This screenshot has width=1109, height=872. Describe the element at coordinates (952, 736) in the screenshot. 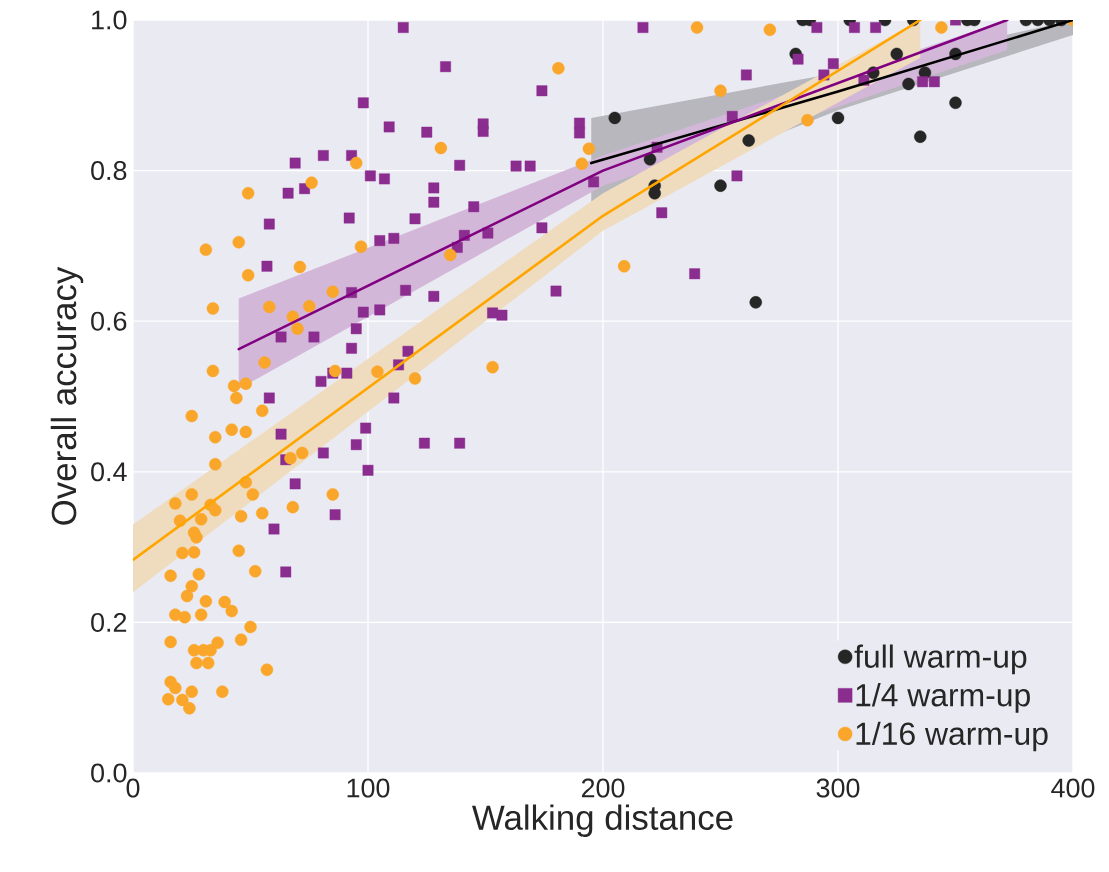

I see `legend-label: 1/16 warm-up` at that location.